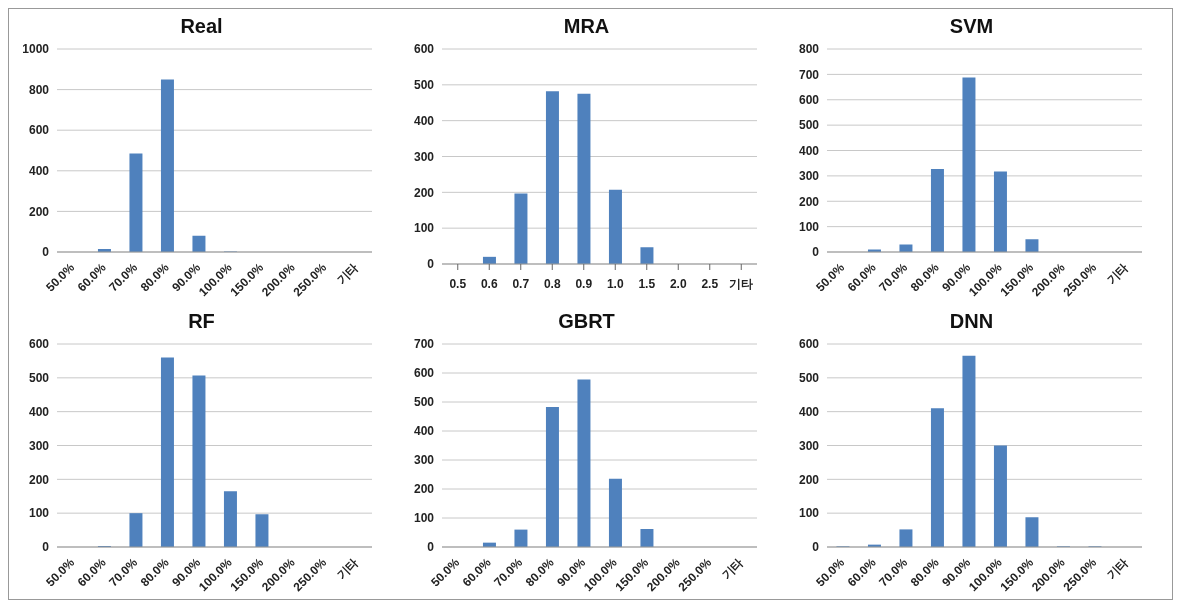 This screenshot has width=1179, height=609. I want to click on x-tick-label: 0.5, so click(458, 284).